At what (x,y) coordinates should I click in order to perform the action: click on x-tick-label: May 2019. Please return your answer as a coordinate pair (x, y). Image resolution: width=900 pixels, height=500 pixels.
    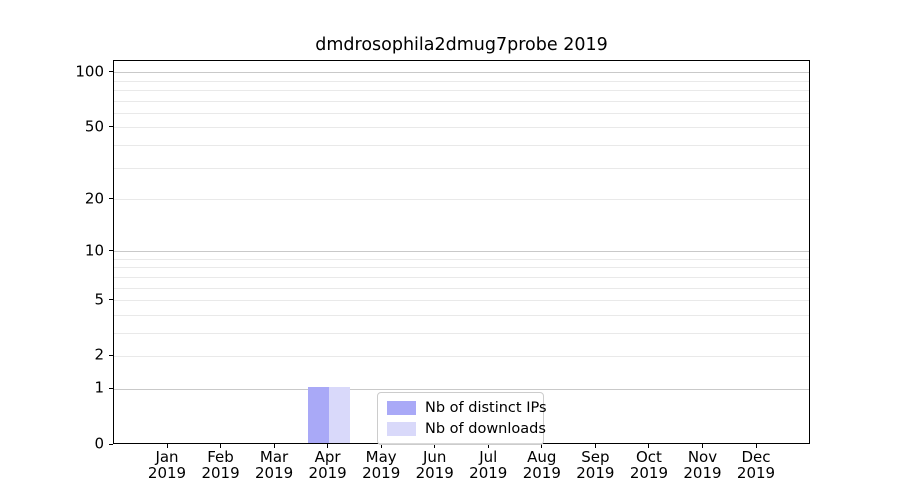
    Looking at the image, I should click on (381, 465).